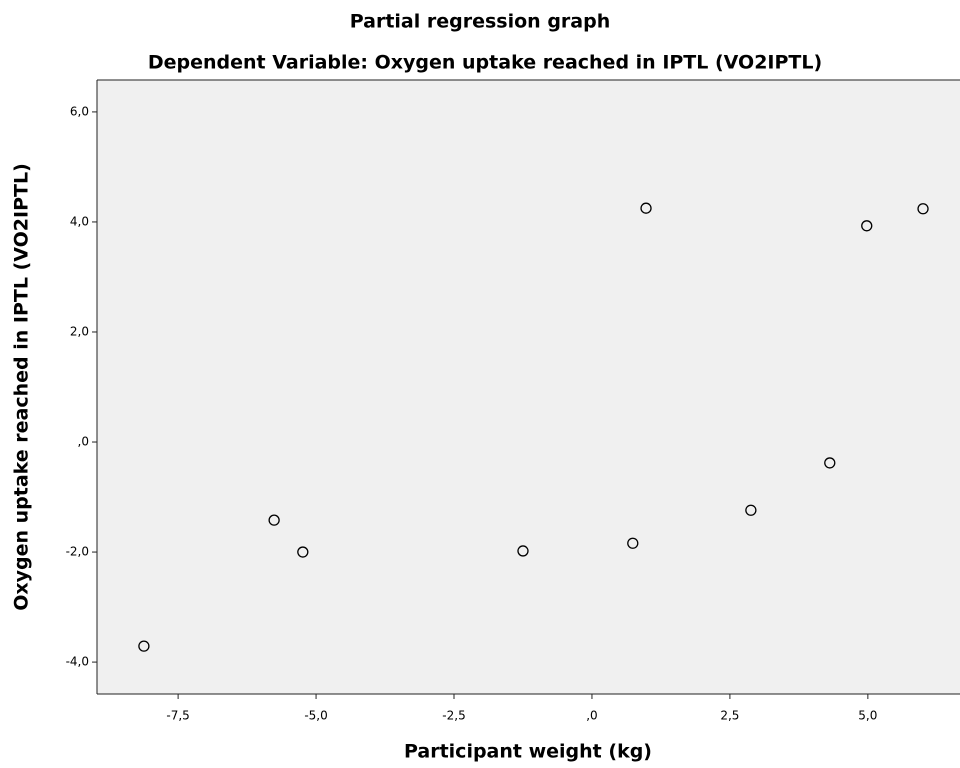 The width and height of the screenshot is (960, 768). I want to click on x-tick-label: -7,5, so click(177, 716).